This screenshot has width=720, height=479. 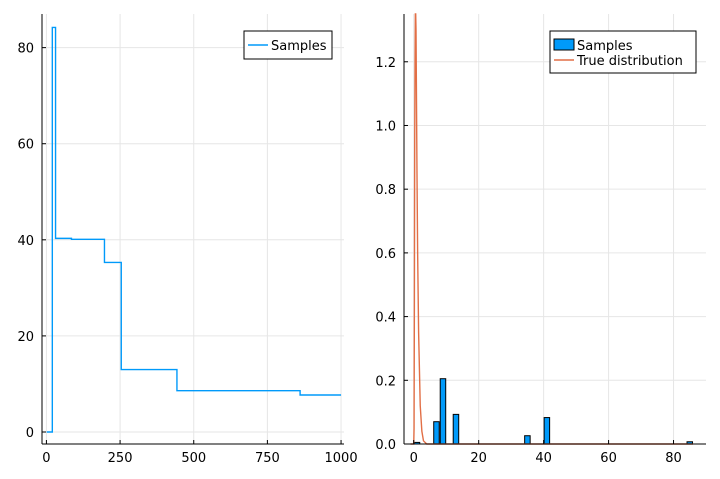 I want to click on left-legend-label: Samples, so click(x=299, y=46).